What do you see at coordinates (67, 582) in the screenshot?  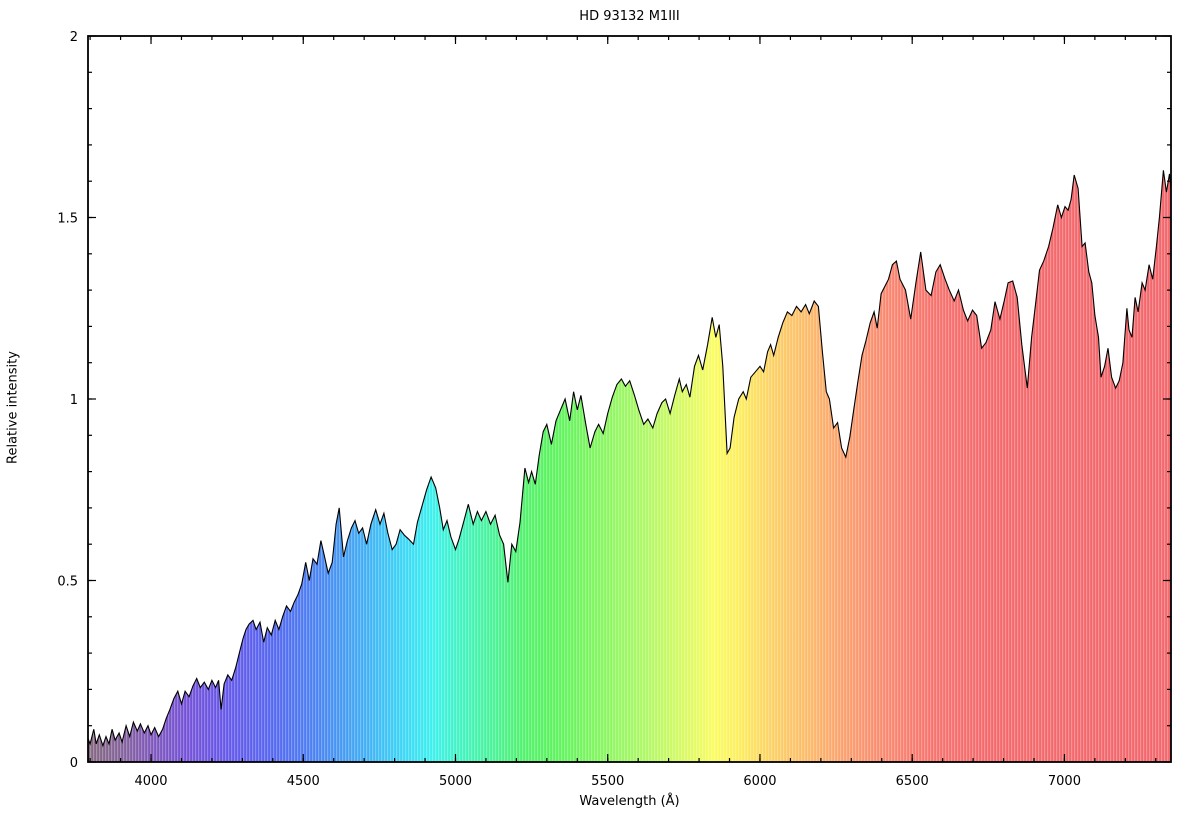 I see `y-tick-label: 0.5` at bounding box center [67, 582].